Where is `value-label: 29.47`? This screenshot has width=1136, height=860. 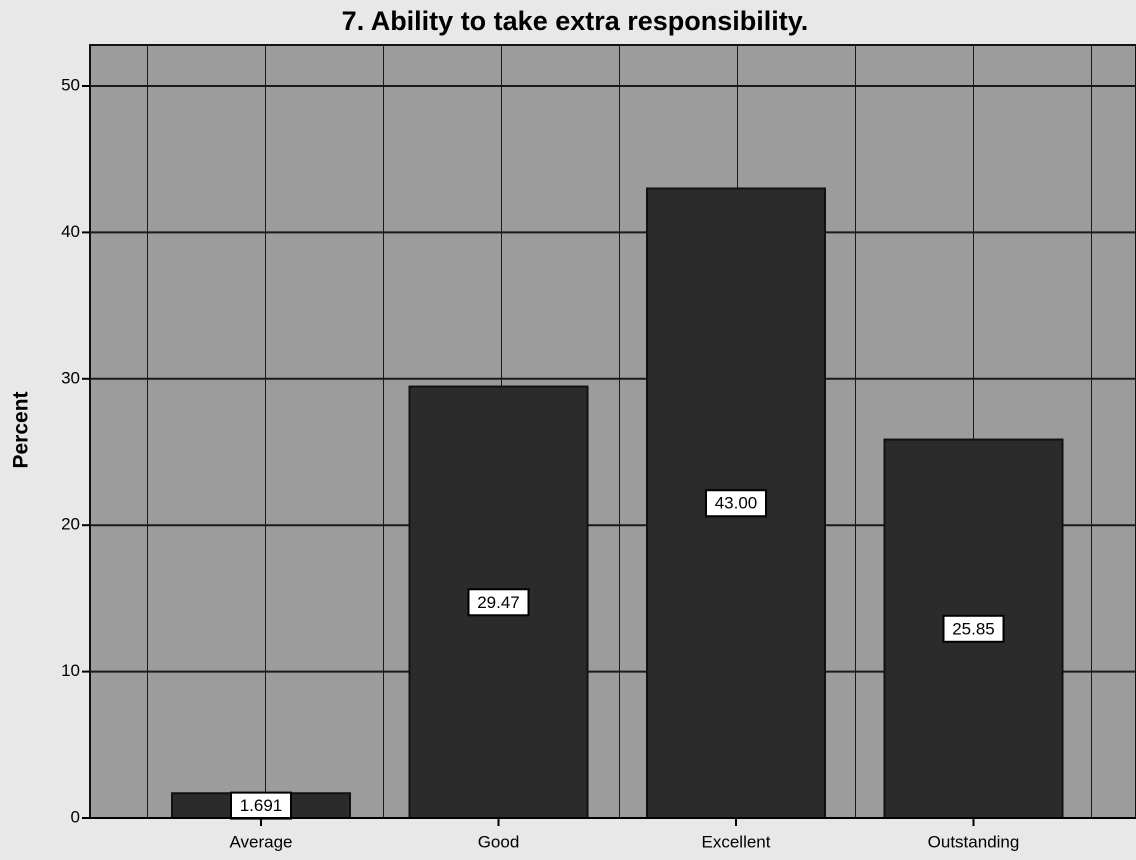 value-label: 29.47 is located at coordinates (498, 602).